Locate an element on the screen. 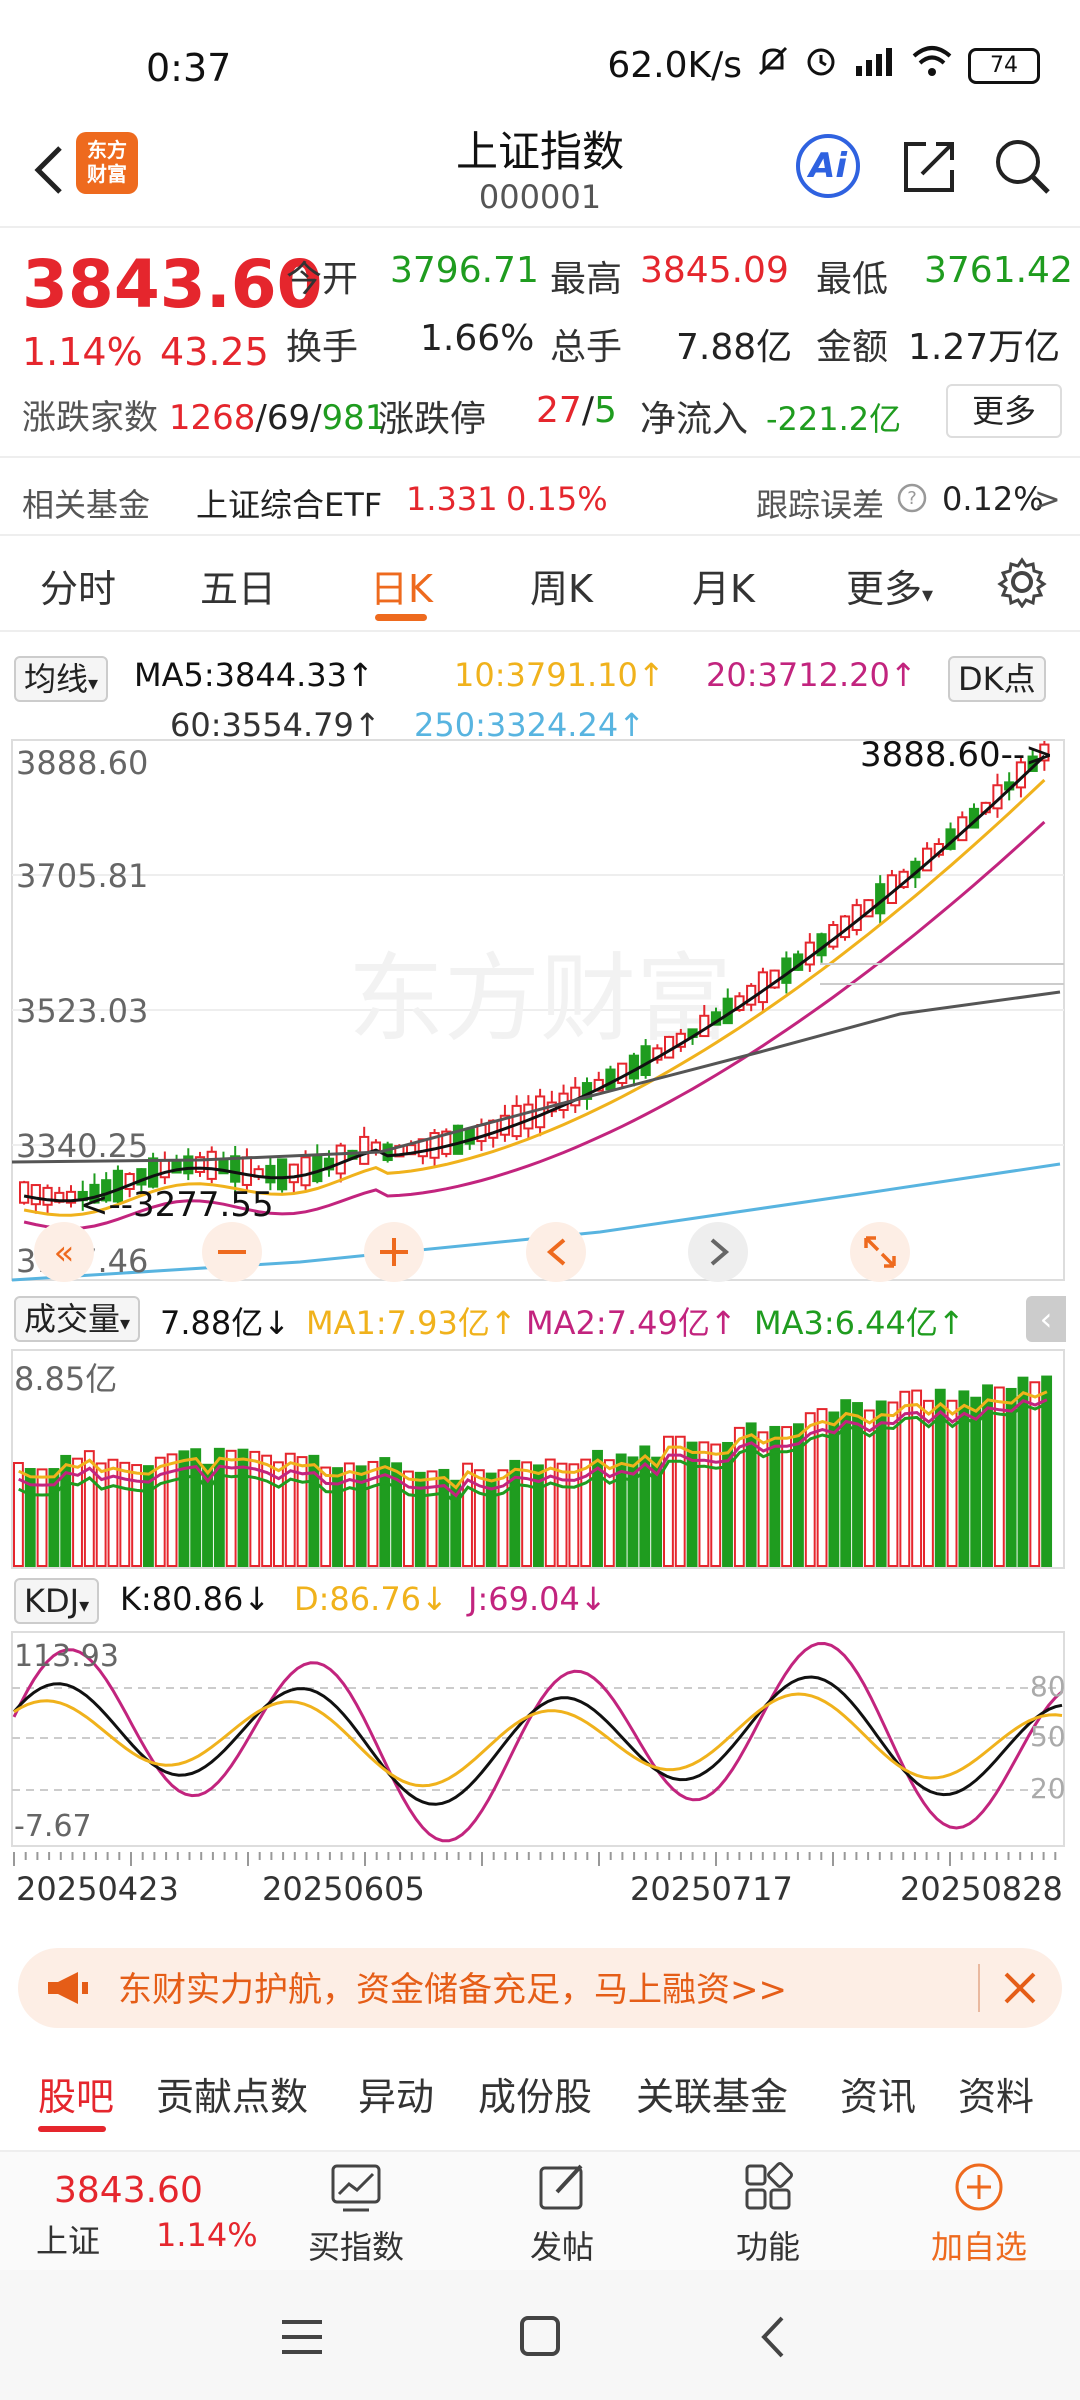 Image resolution: width=1080 pixels, height=2400 pixels. tab-guba: 股吧 is located at coordinates (76, 2097).